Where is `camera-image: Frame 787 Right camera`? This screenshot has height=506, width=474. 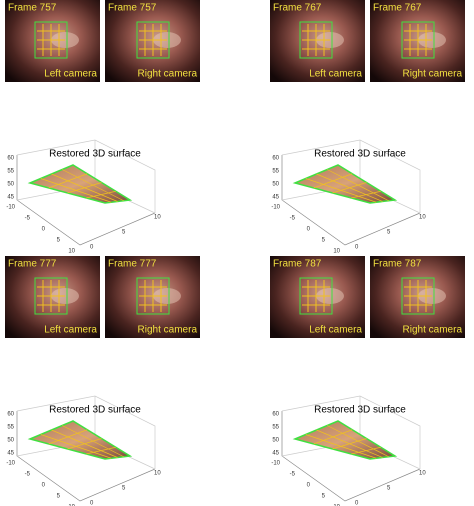 camera-image: Frame 787 Right camera is located at coordinates (417, 297).